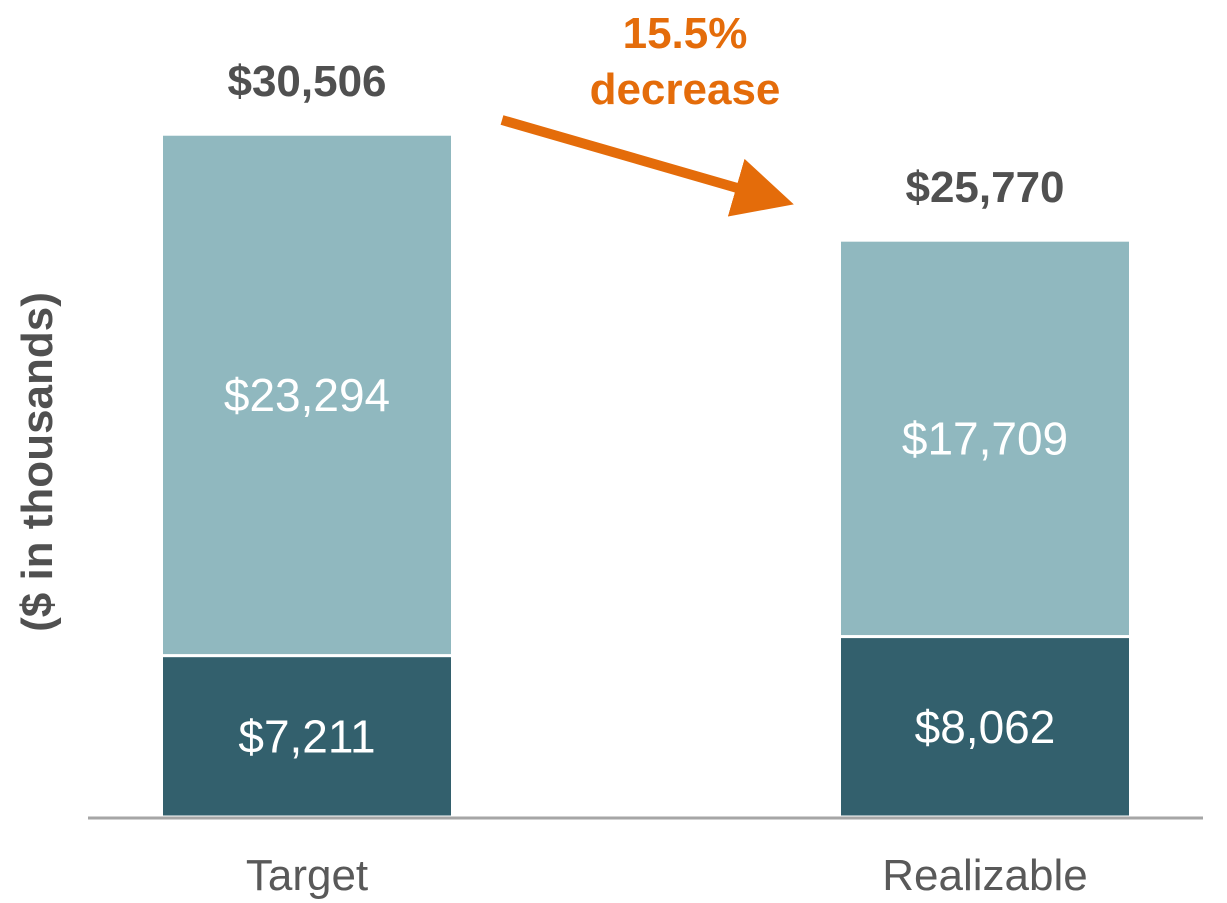 This screenshot has width=1227, height=903. I want to click on segment-label-realizable-0: $8,062, so click(985, 727).